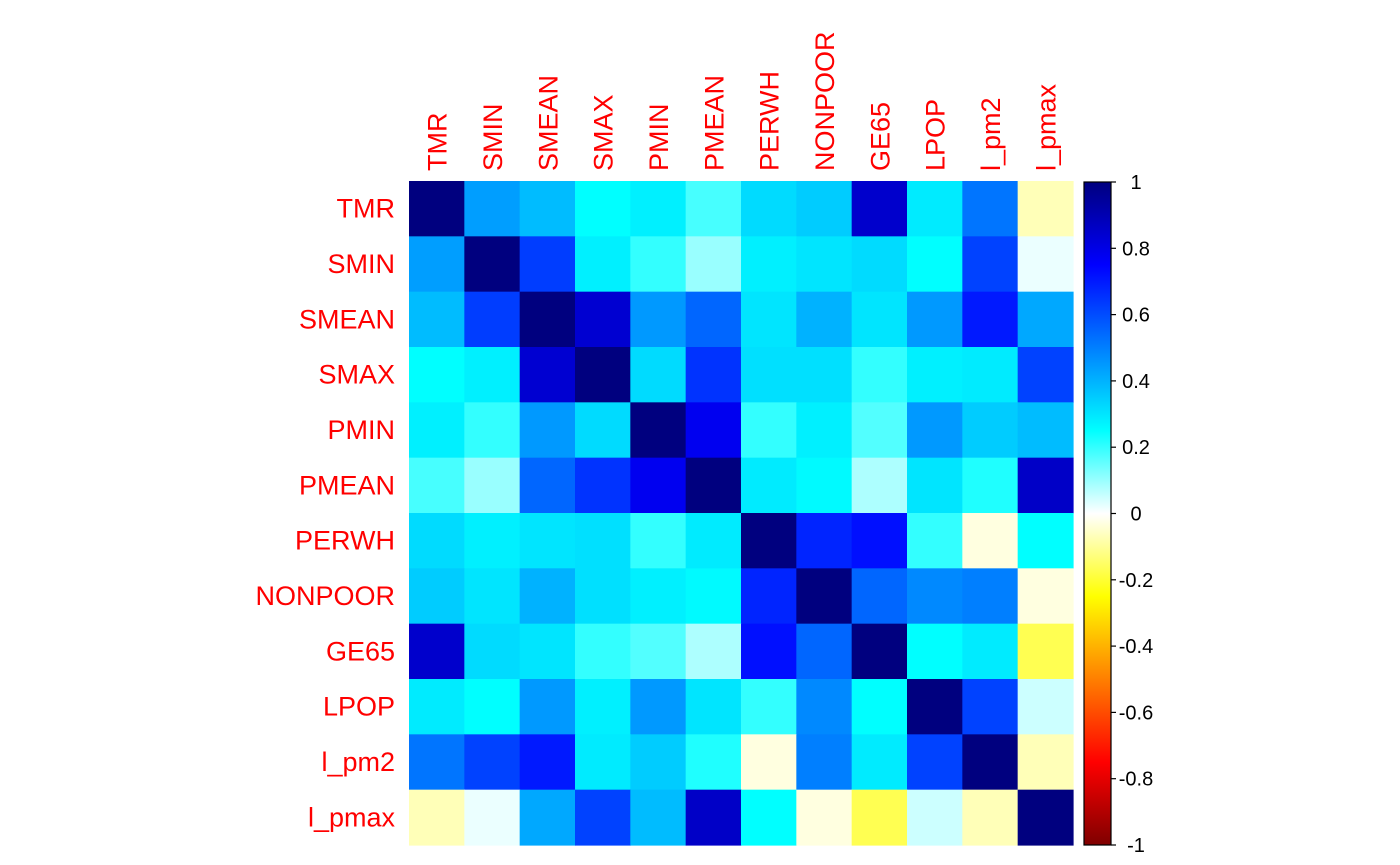 The height and width of the screenshot is (865, 1400). What do you see at coordinates (936, 135) in the screenshot?
I see `column-label-LPOP: LPOP` at bounding box center [936, 135].